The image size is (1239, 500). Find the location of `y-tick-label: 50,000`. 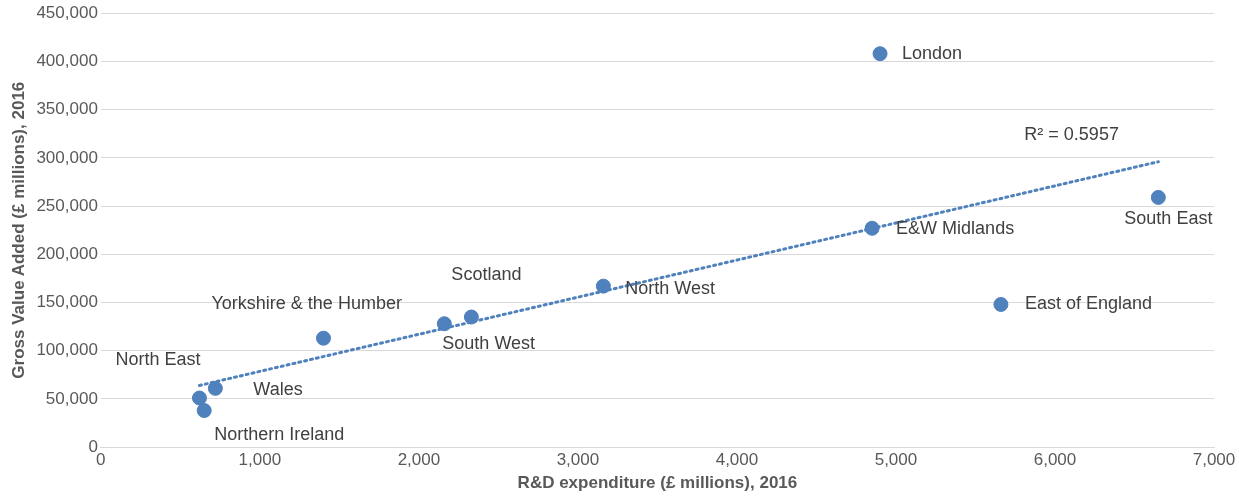

y-tick-label: 50,000 is located at coordinates (71, 398).